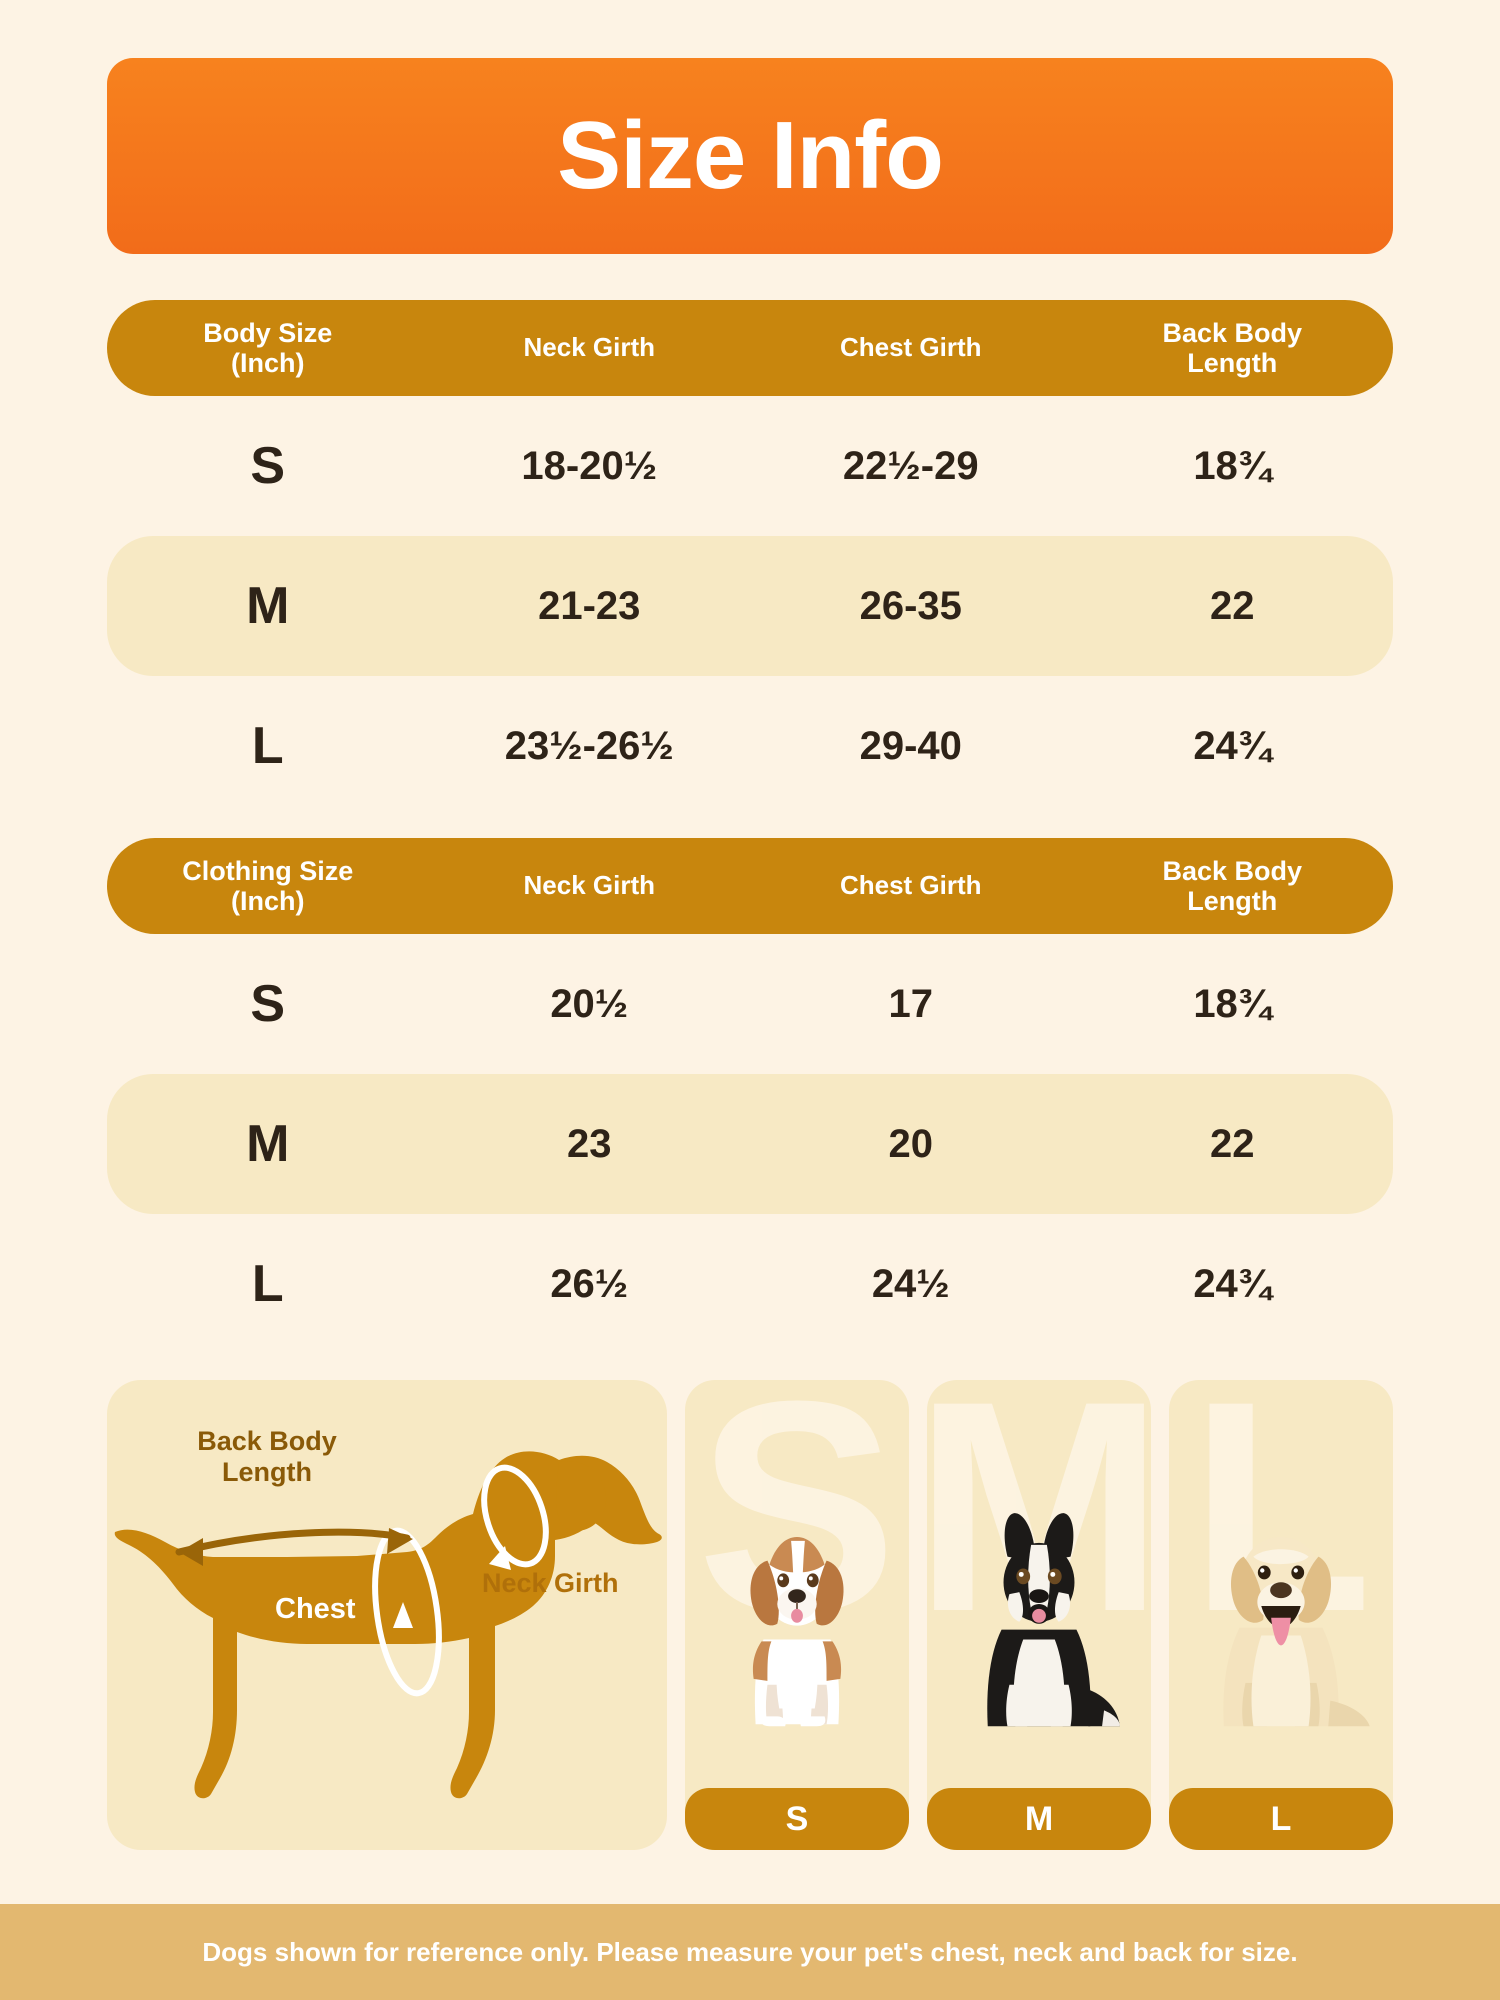 This screenshot has height=2000, width=1500. What do you see at coordinates (589, 605) in the screenshot?
I see `row-neck-value: 21-23` at bounding box center [589, 605].